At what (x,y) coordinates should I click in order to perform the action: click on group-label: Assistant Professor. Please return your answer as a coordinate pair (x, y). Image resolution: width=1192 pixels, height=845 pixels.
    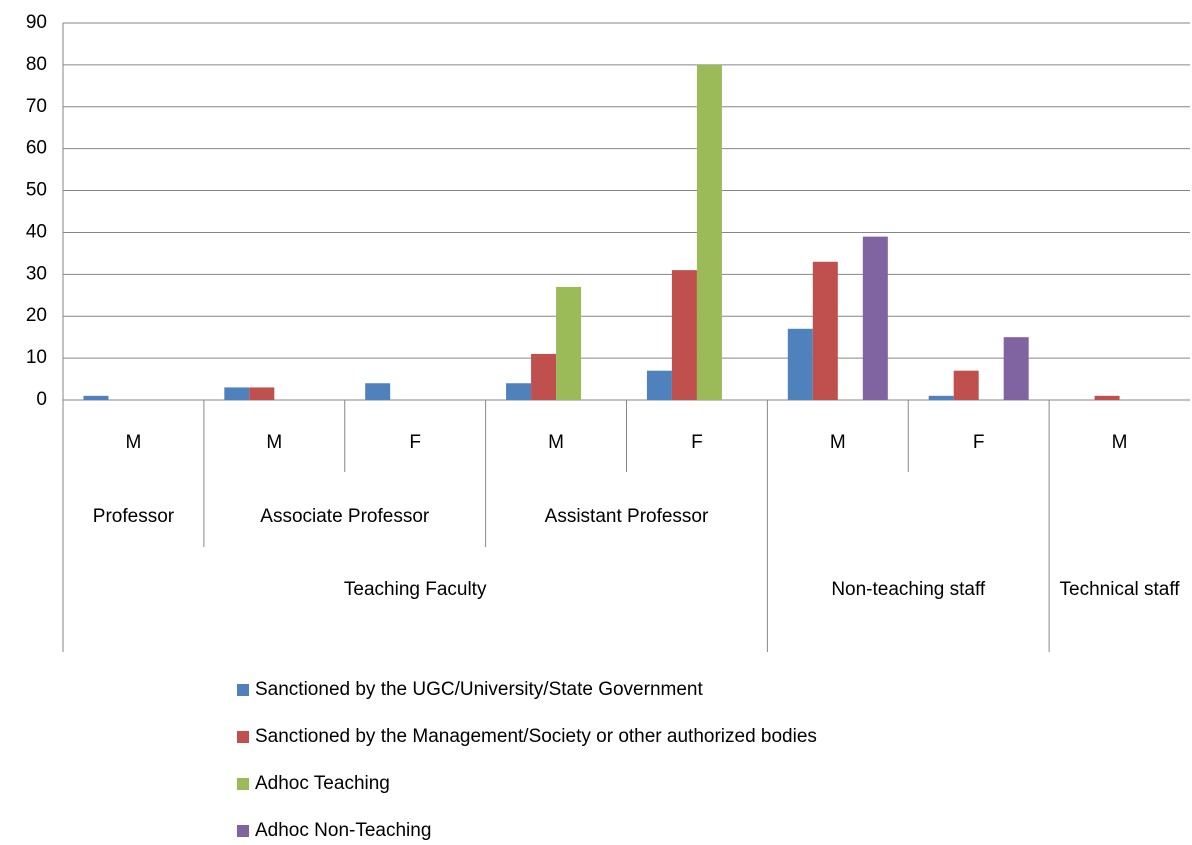
    Looking at the image, I should click on (627, 516).